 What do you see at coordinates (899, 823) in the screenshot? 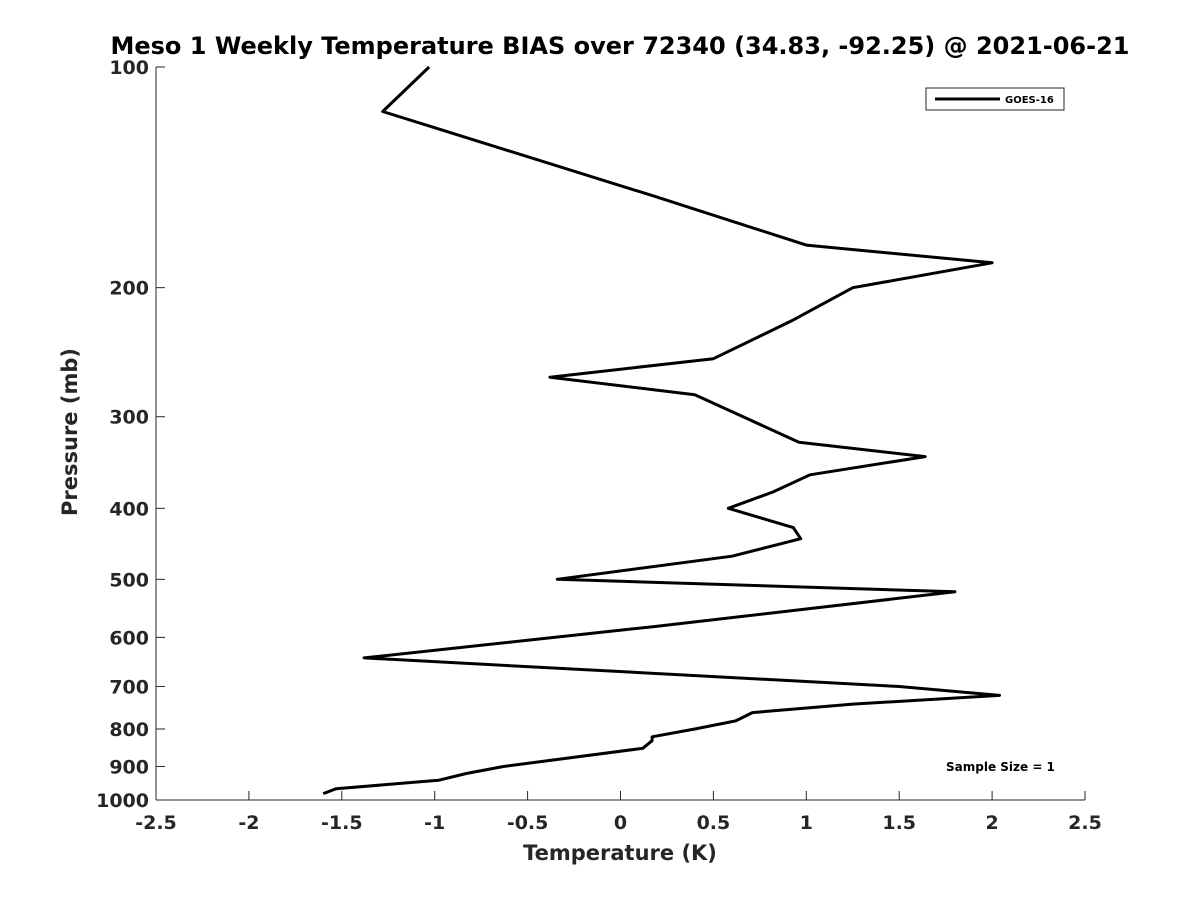
I see `x-tick-label: 1.5` at bounding box center [899, 823].